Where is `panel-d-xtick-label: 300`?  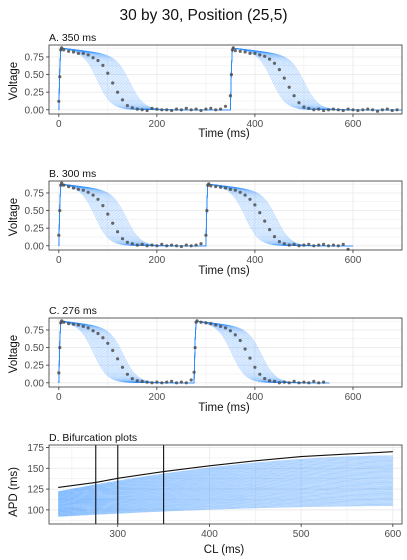
panel-d-xtick-label: 300 is located at coordinates (117, 534).